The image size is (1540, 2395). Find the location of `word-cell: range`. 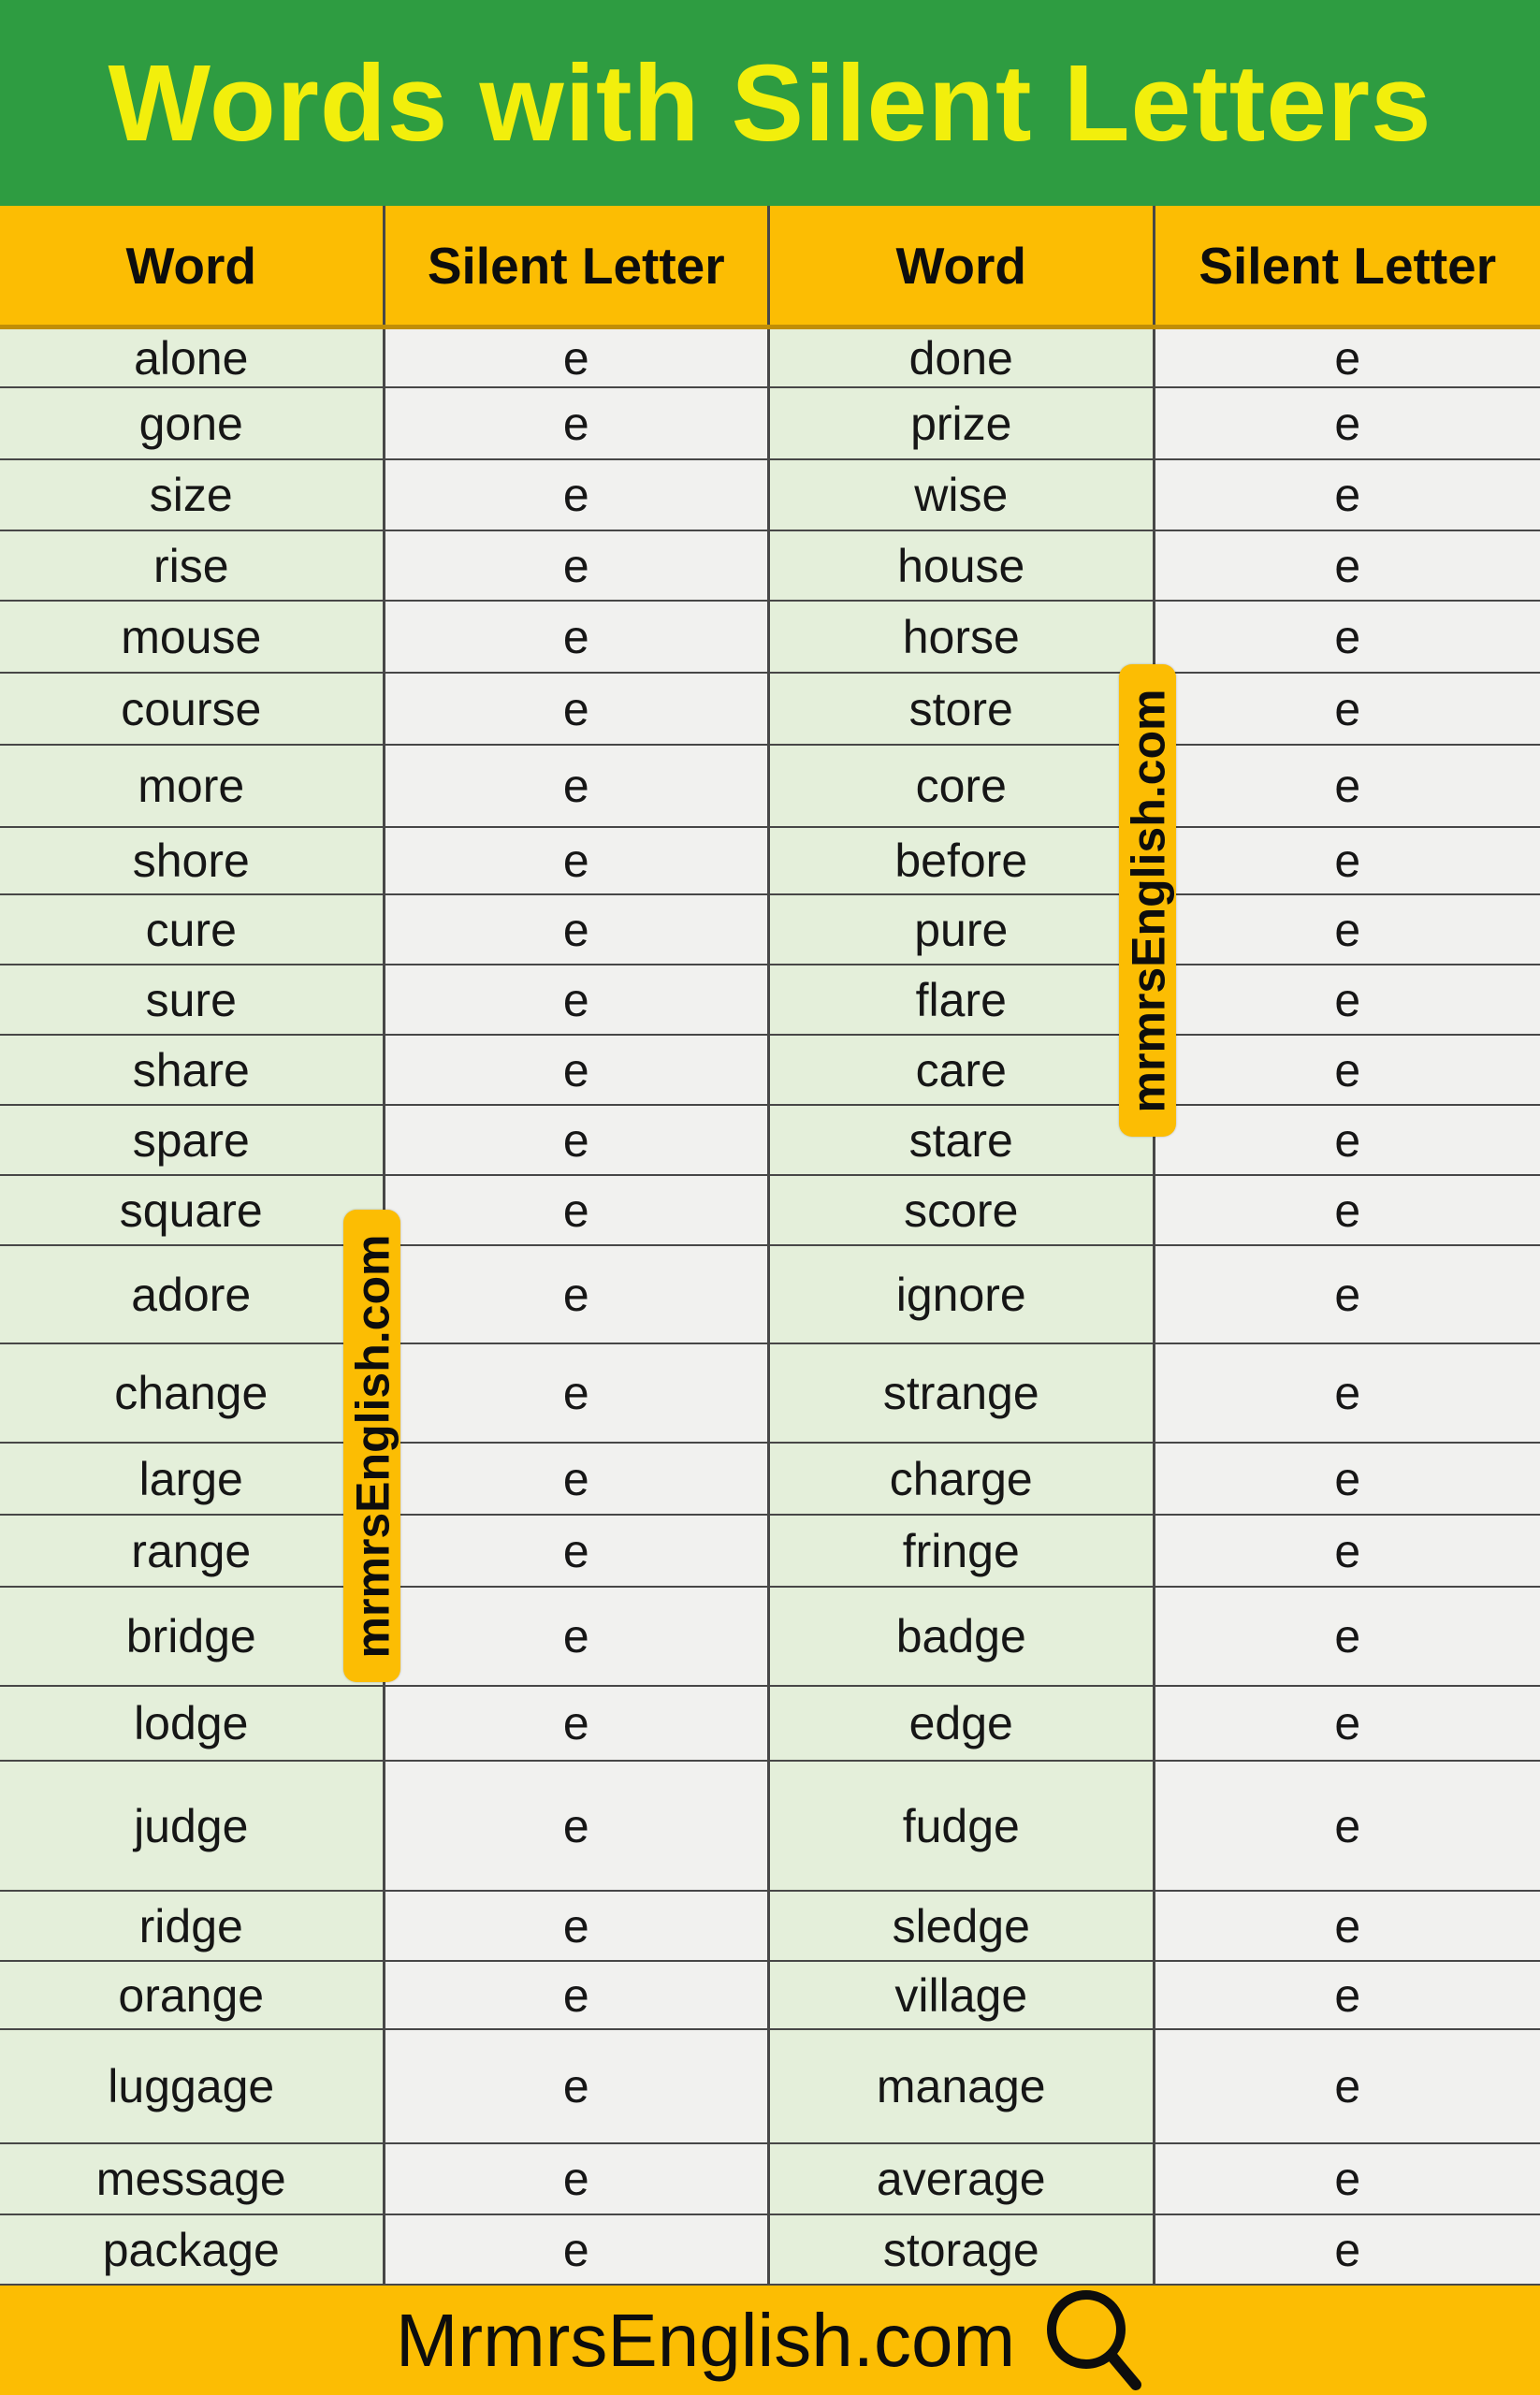

word-cell: range is located at coordinates (193, 1552).